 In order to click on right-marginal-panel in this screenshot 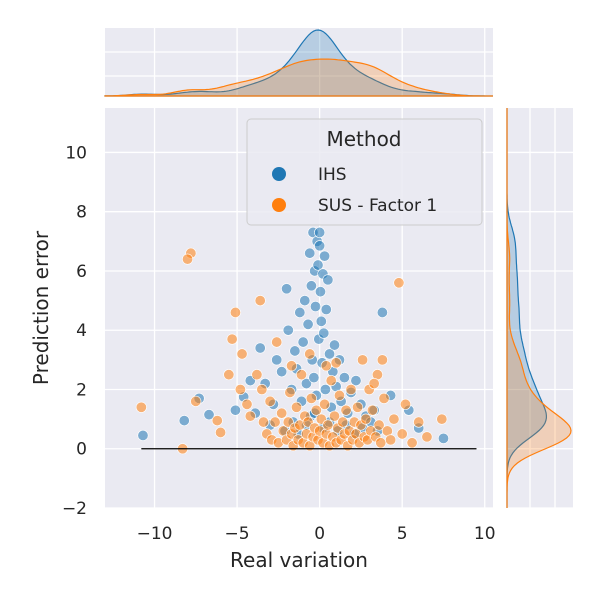, I will do `click(539, 308)`.